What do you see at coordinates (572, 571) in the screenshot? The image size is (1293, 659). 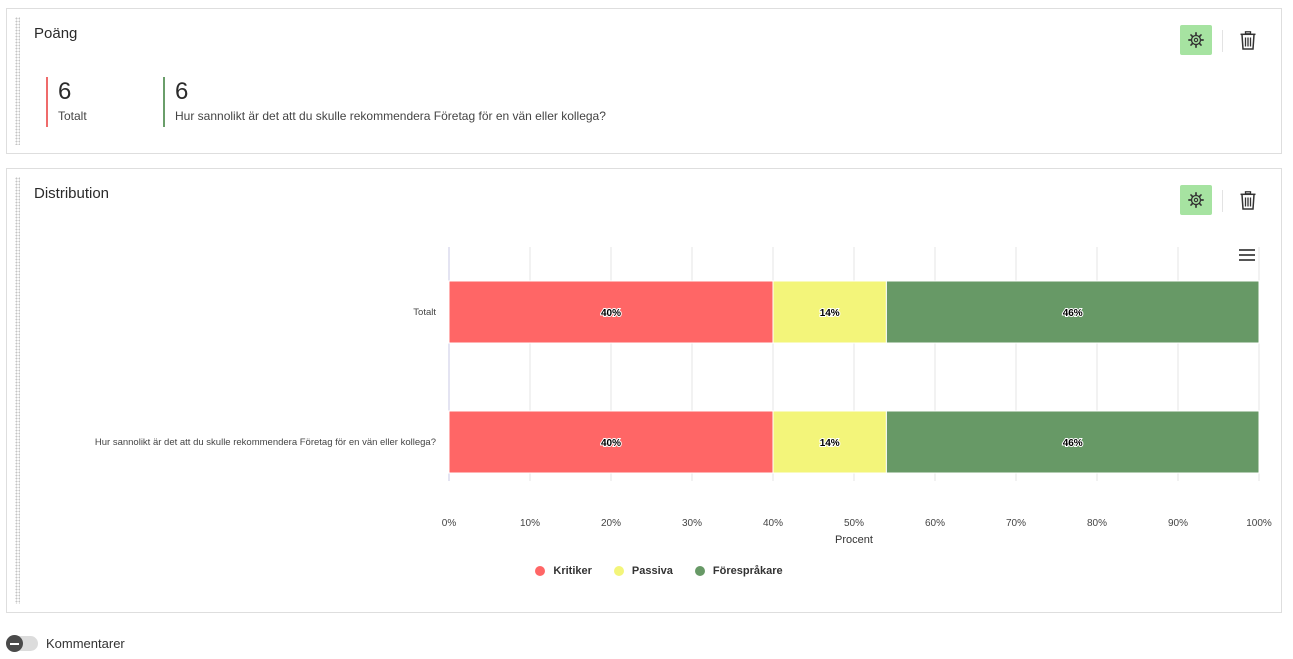 I see `legend-label: Kritiker` at bounding box center [572, 571].